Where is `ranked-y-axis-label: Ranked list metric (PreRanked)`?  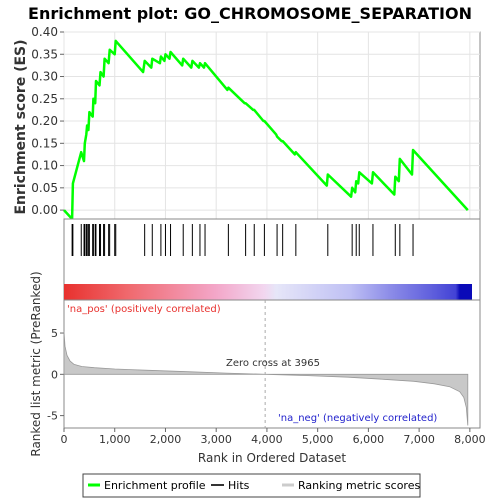
ranked-y-axis-label: Ranked list metric (PreRanked) is located at coordinates (36, 363).